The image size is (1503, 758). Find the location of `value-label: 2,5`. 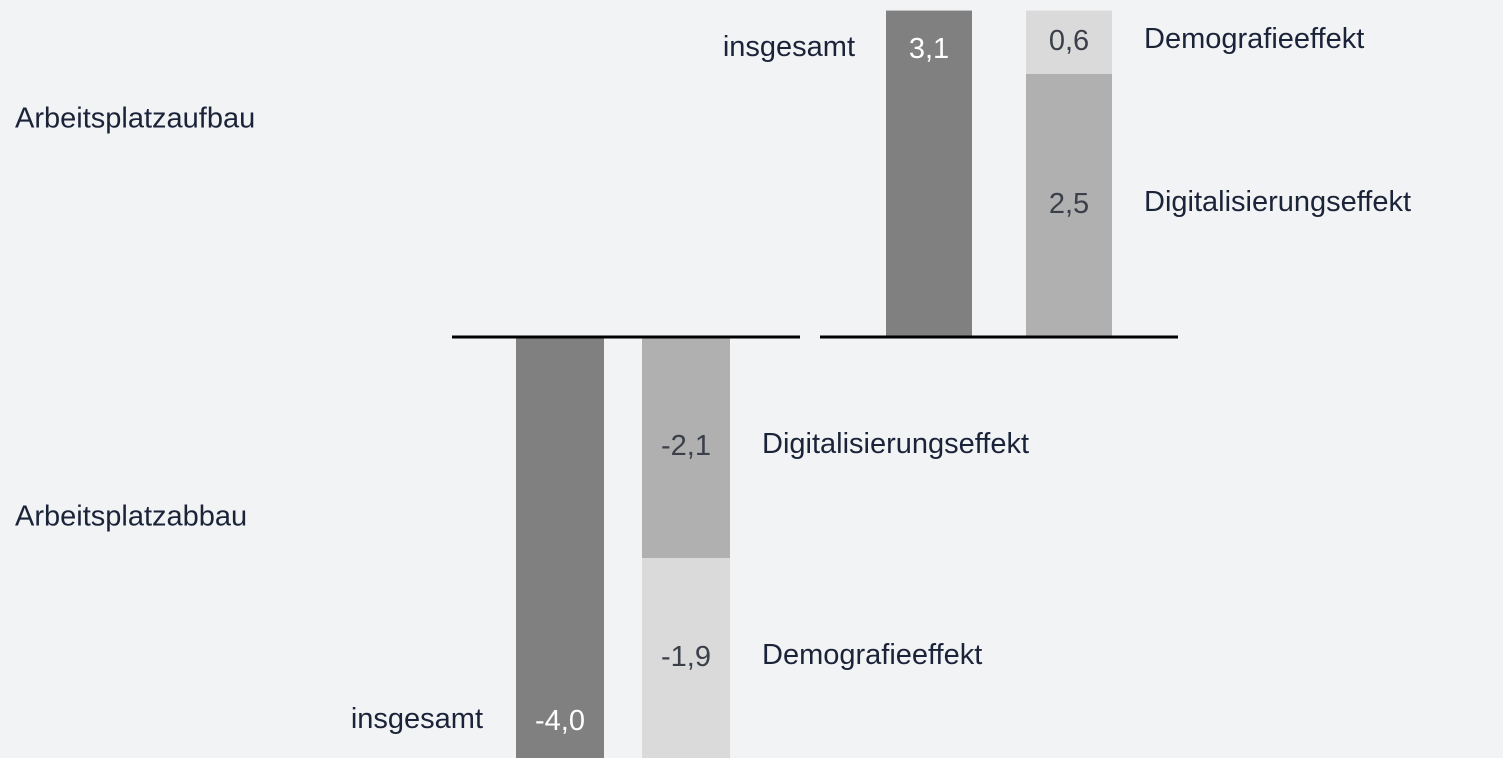

value-label: 2,5 is located at coordinates (1069, 204).